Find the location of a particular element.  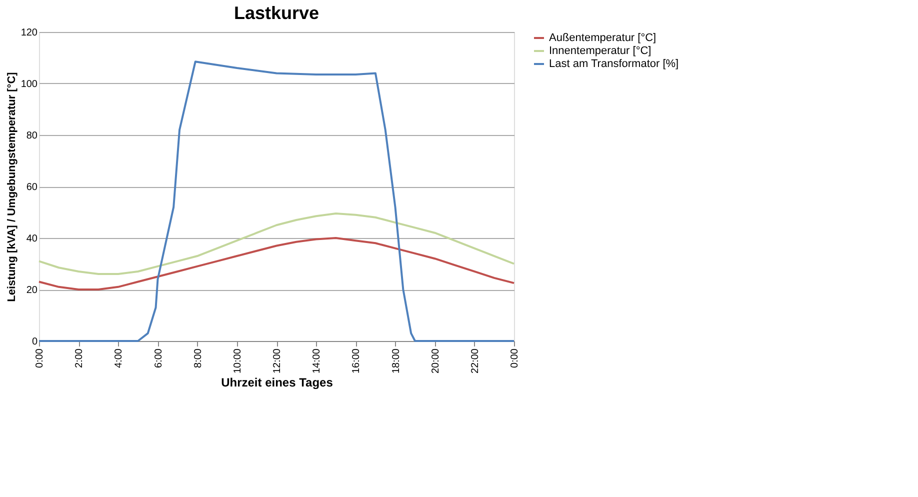

x-tick-label: 10:00 is located at coordinates (238, 361).